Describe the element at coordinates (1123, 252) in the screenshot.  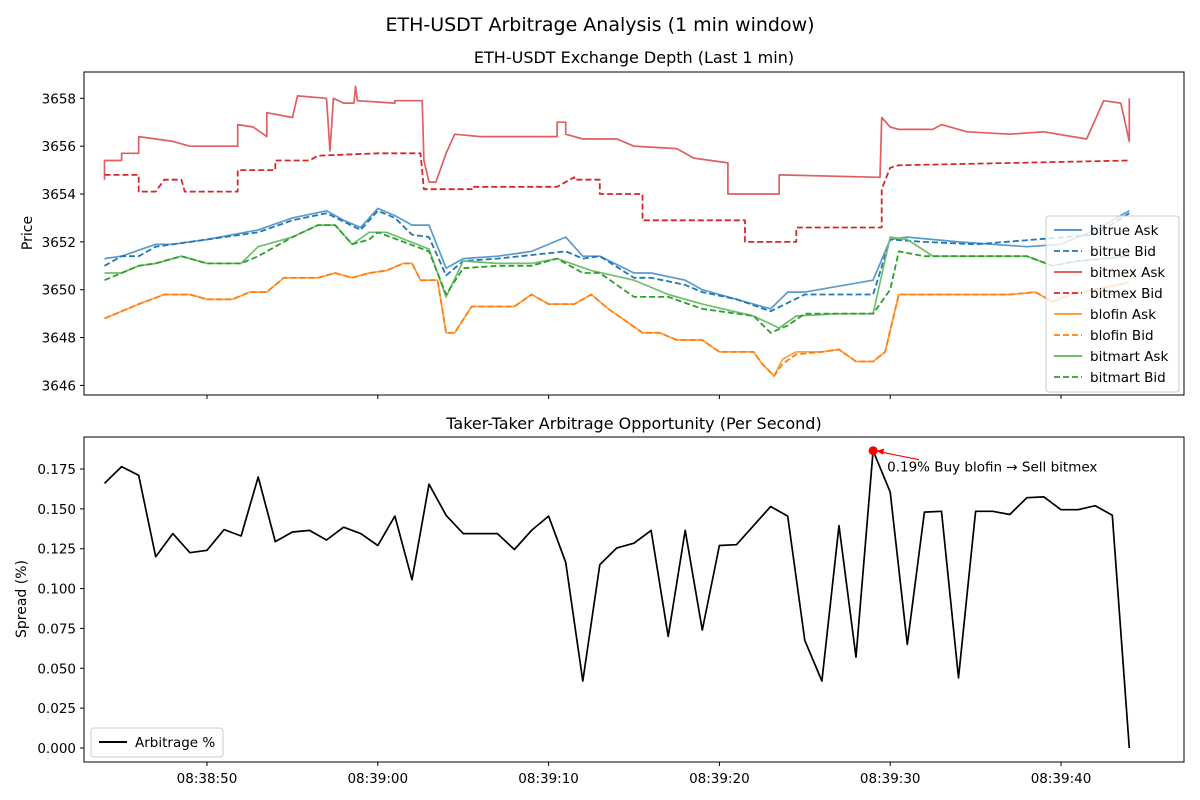
I see `price-legend-label-bitrue-bid: bitrue Bid` at that location.